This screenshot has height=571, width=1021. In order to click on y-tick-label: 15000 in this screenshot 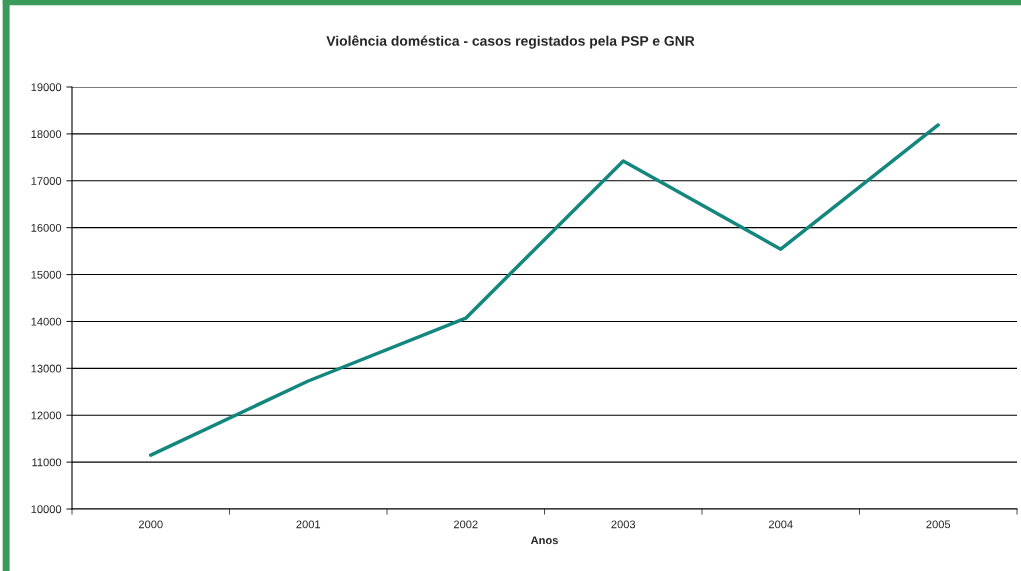, I will do `click(46, 274)`.